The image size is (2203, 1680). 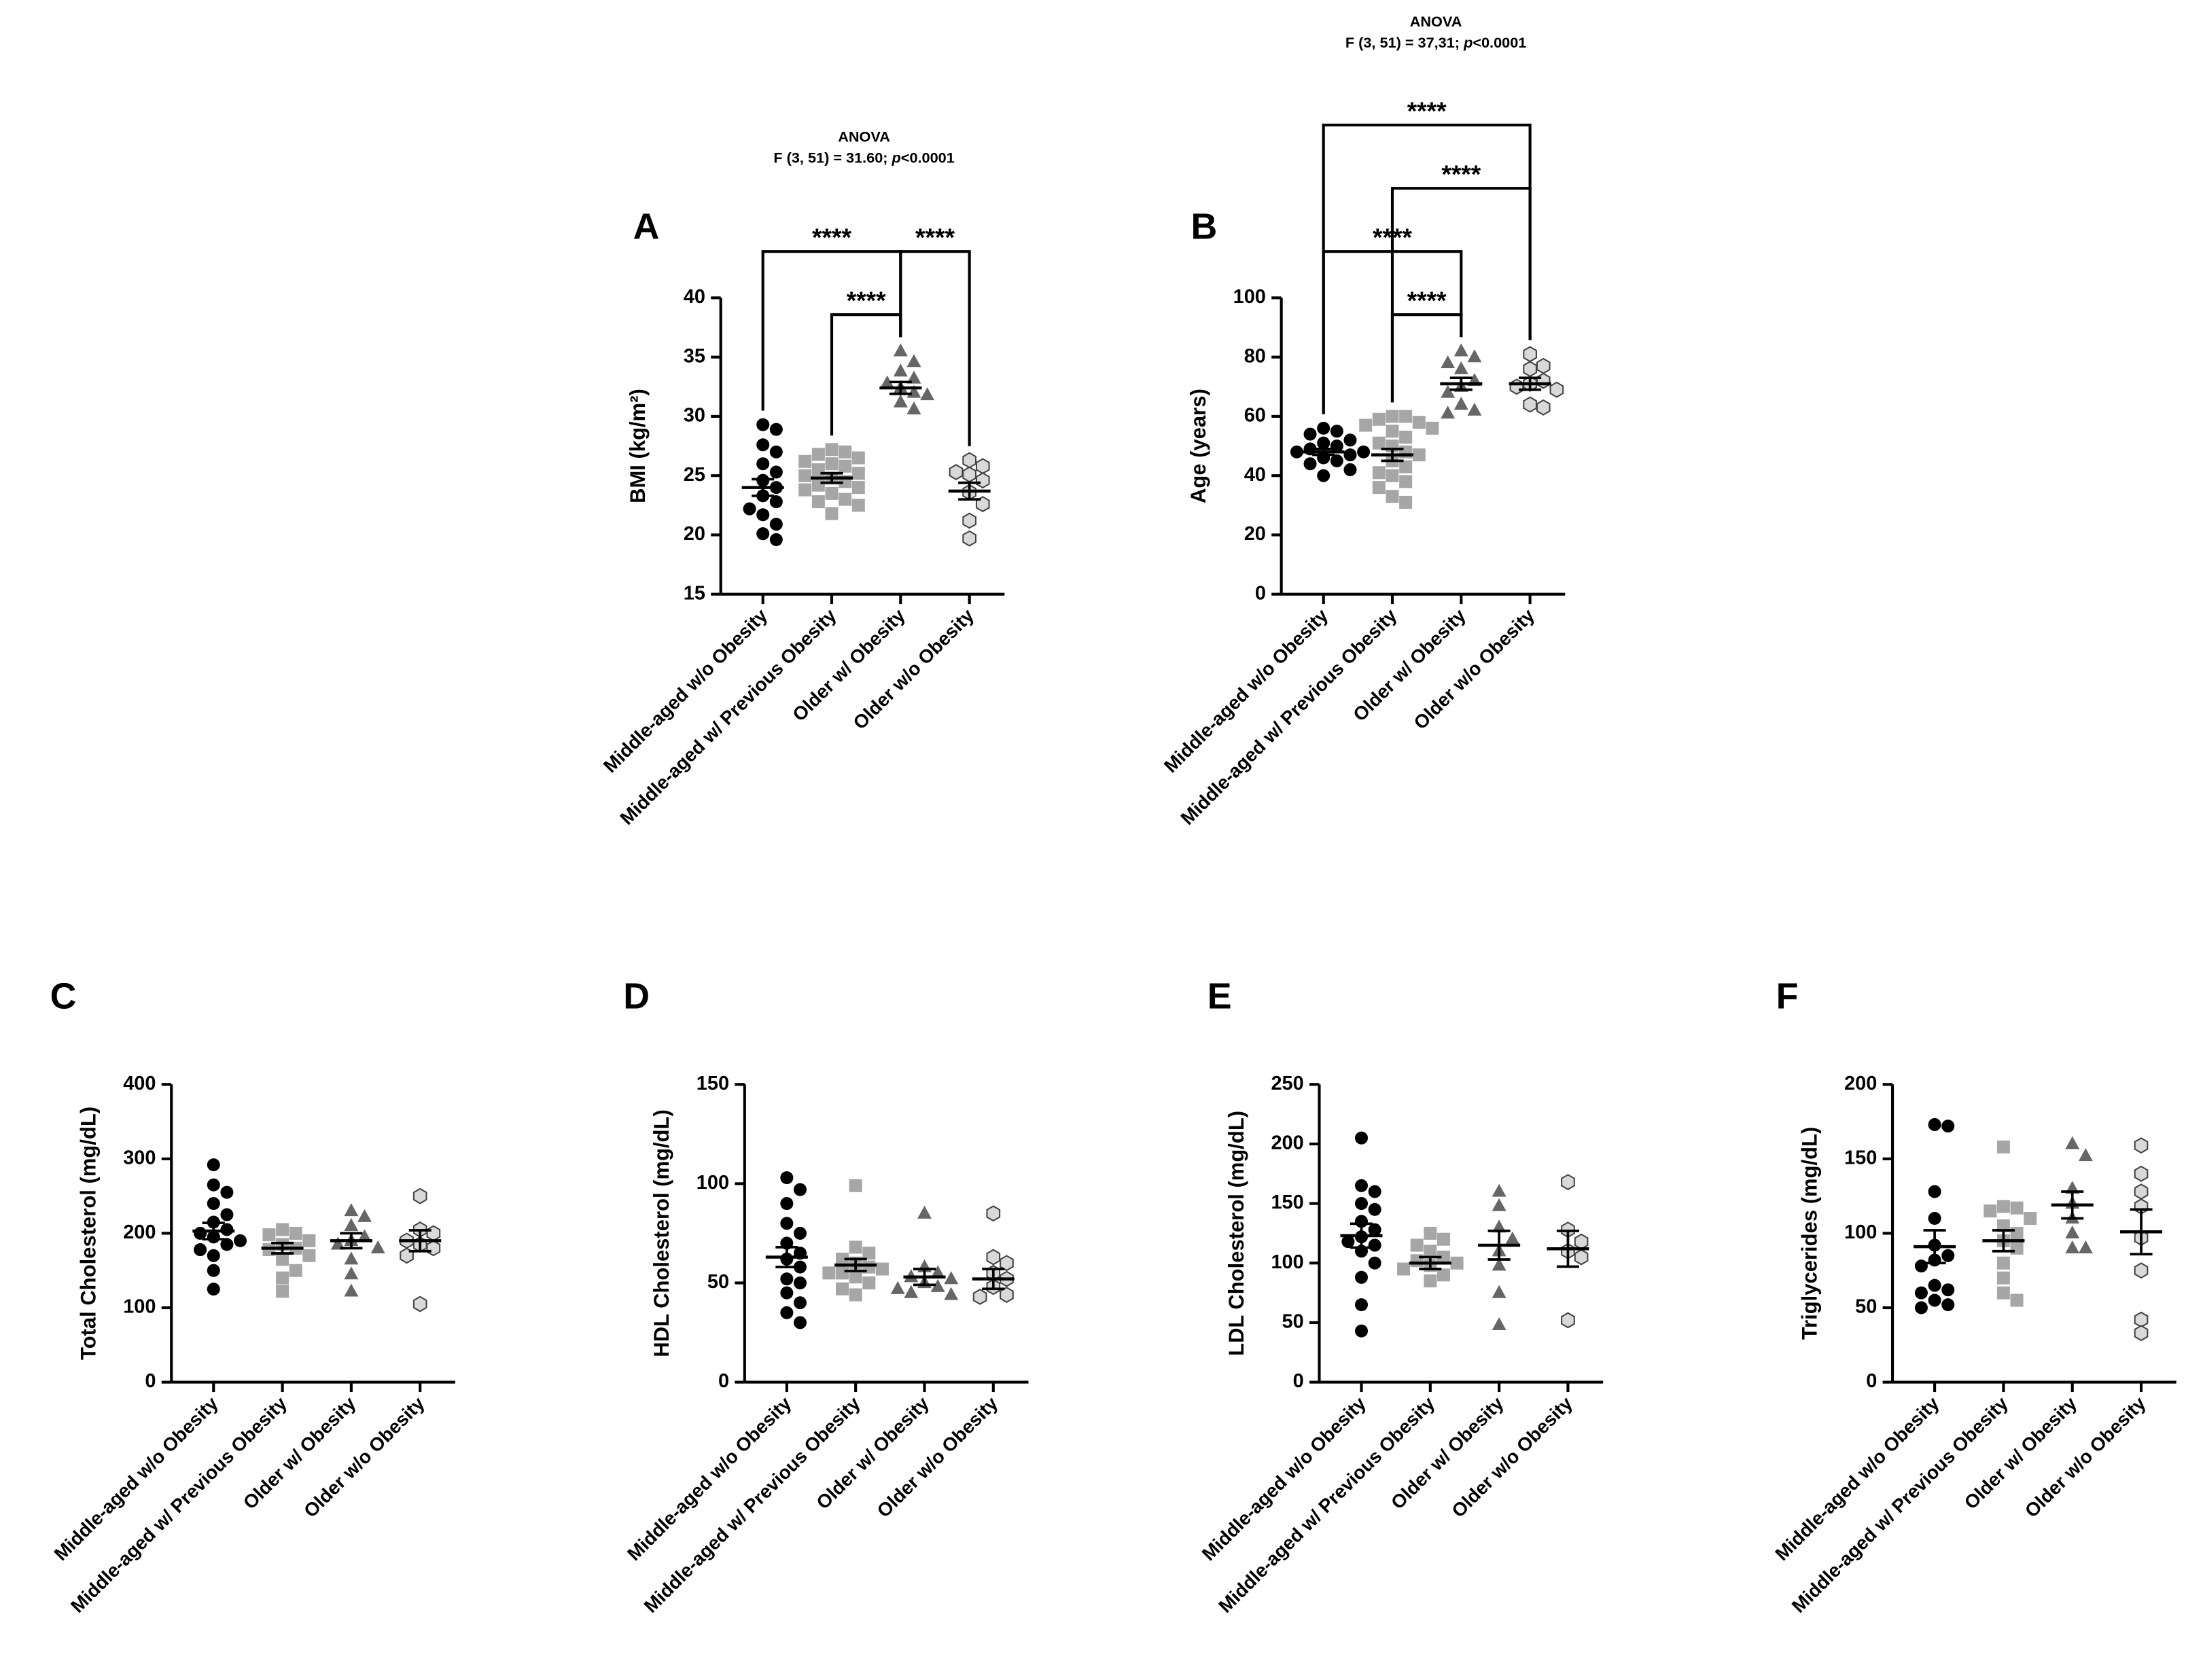 What do you see at coordinates (1809, 1233) in the screenshot?
I see `y-axis-label: Triglycerides (mg/dL)` at bounding box center [1809, 1233].